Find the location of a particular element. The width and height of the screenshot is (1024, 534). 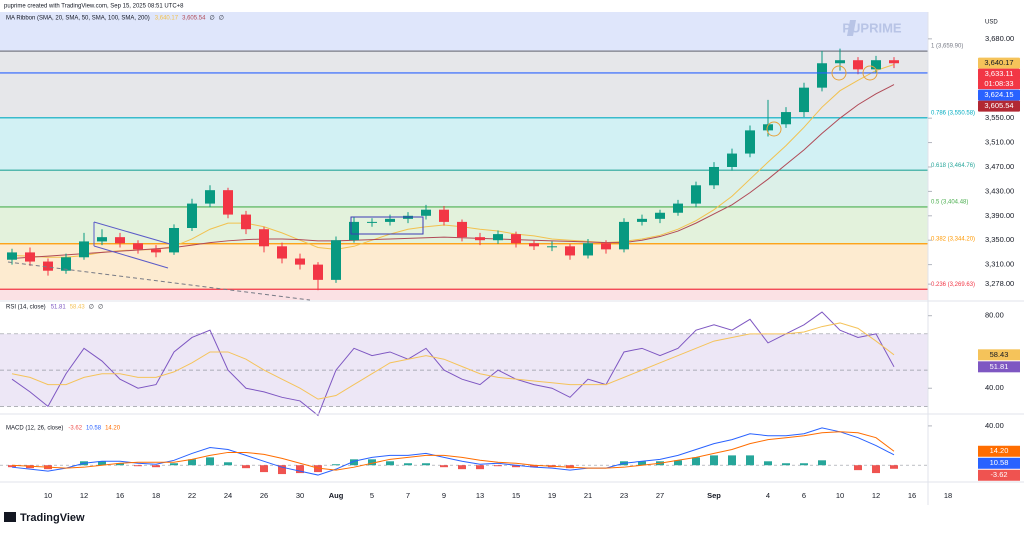

highlight-circle is located at coordinates (870, 73).